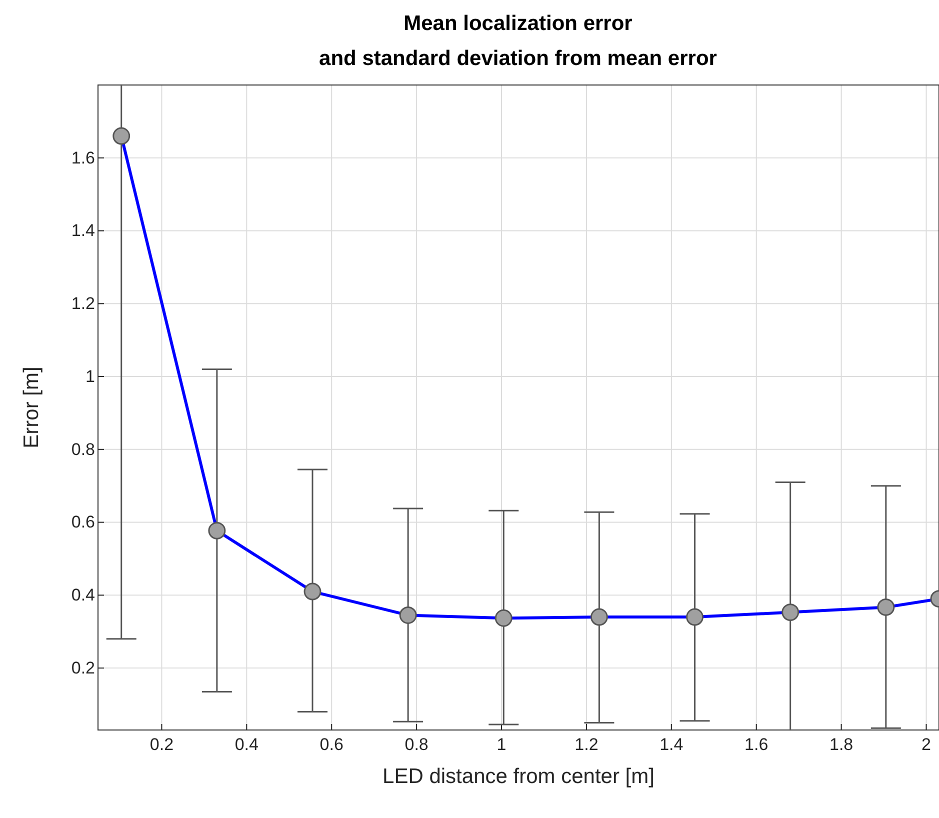 Image resolution: width=939 pixels, height=818 pixels. What do you see at coordinates (83, 449) in the screenshot?
I see `y-tick-label: 0.8` at bounding box center [83, 449].